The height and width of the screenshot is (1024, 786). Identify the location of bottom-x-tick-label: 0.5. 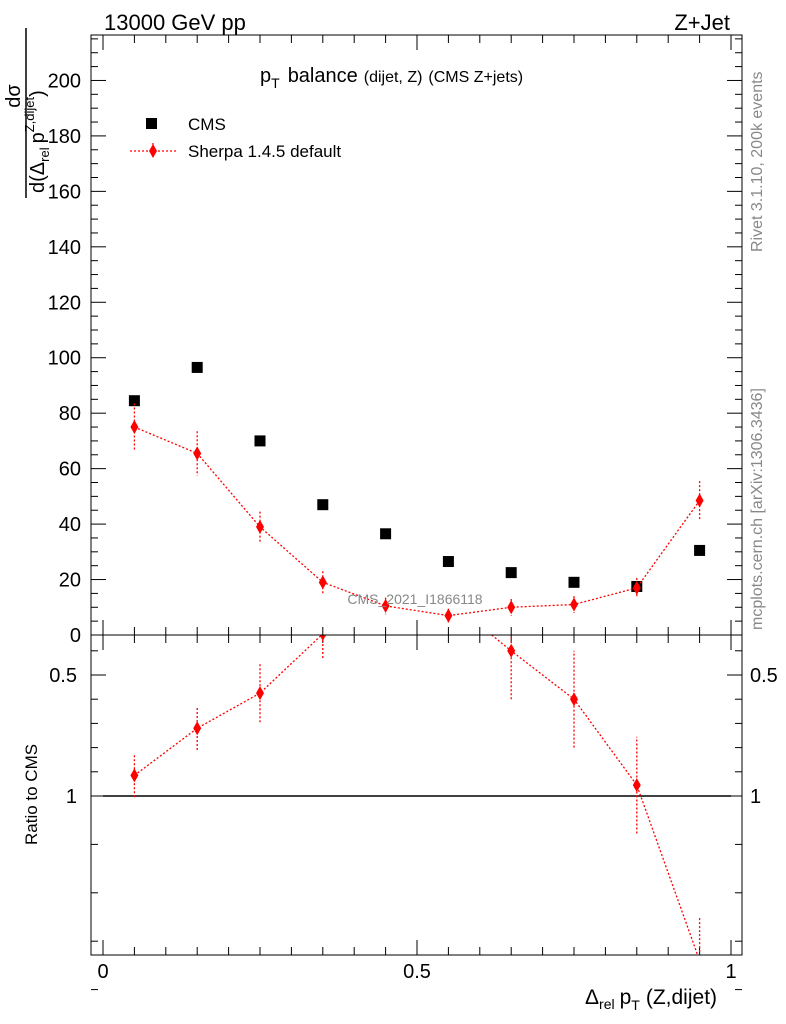
(417, 972).